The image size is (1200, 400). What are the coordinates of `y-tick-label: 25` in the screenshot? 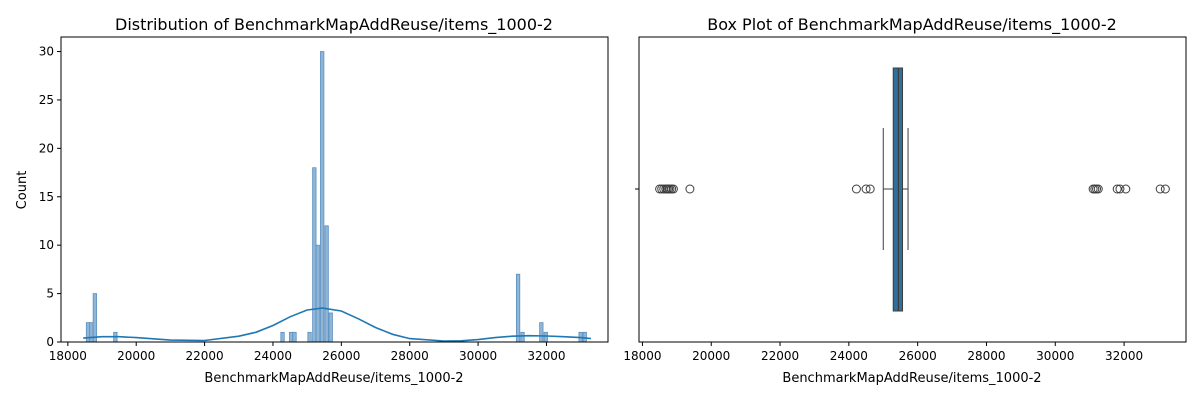 It's located at (46, 100).